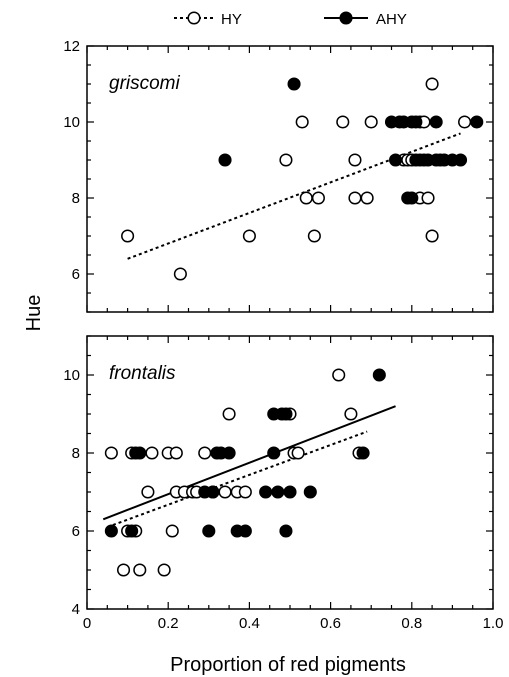 The height and width of the screenshot is (677, 509). Describe the element at coordinates (76, 531) in the screenshot. I see `frontalis-y-tick-label: 6` at that location.